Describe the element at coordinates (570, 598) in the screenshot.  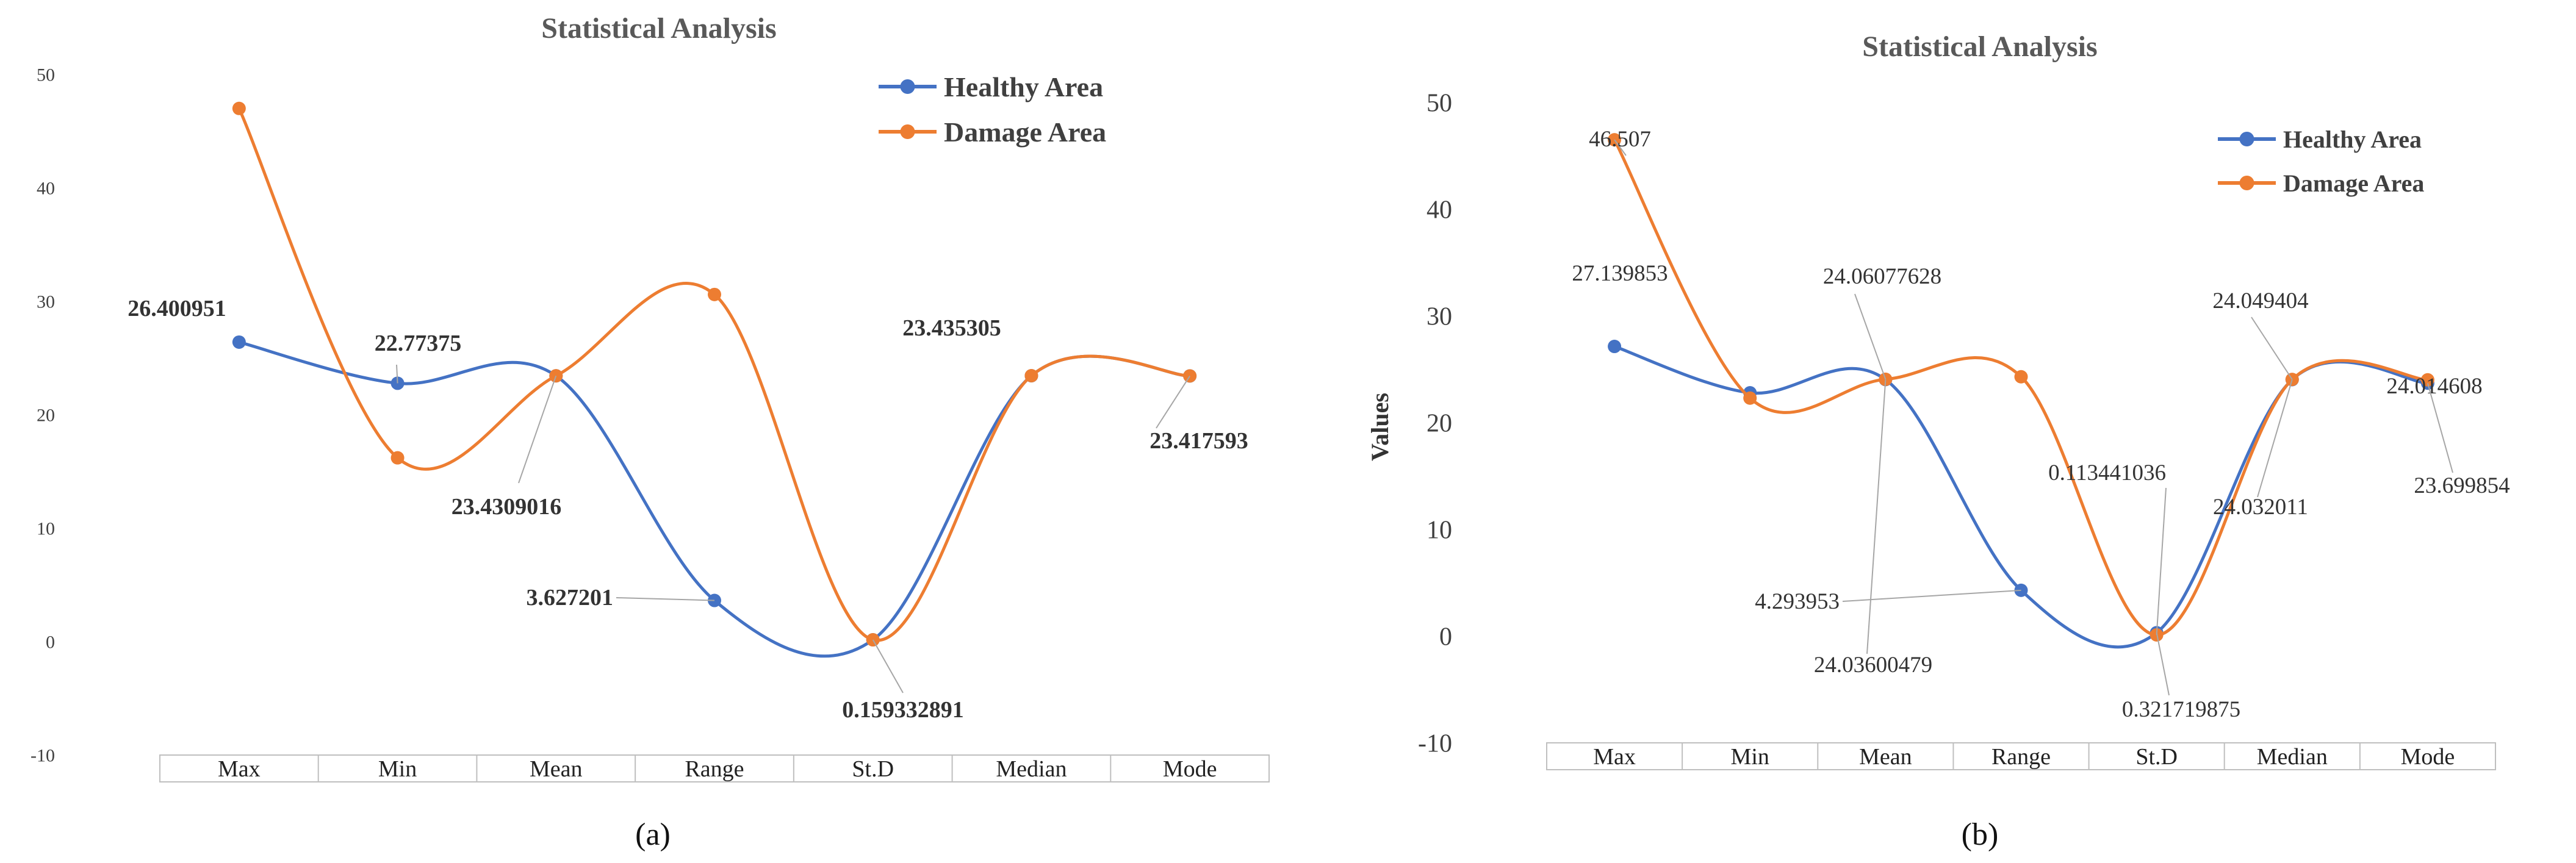
I see `data-label: 3.627201` at that location.